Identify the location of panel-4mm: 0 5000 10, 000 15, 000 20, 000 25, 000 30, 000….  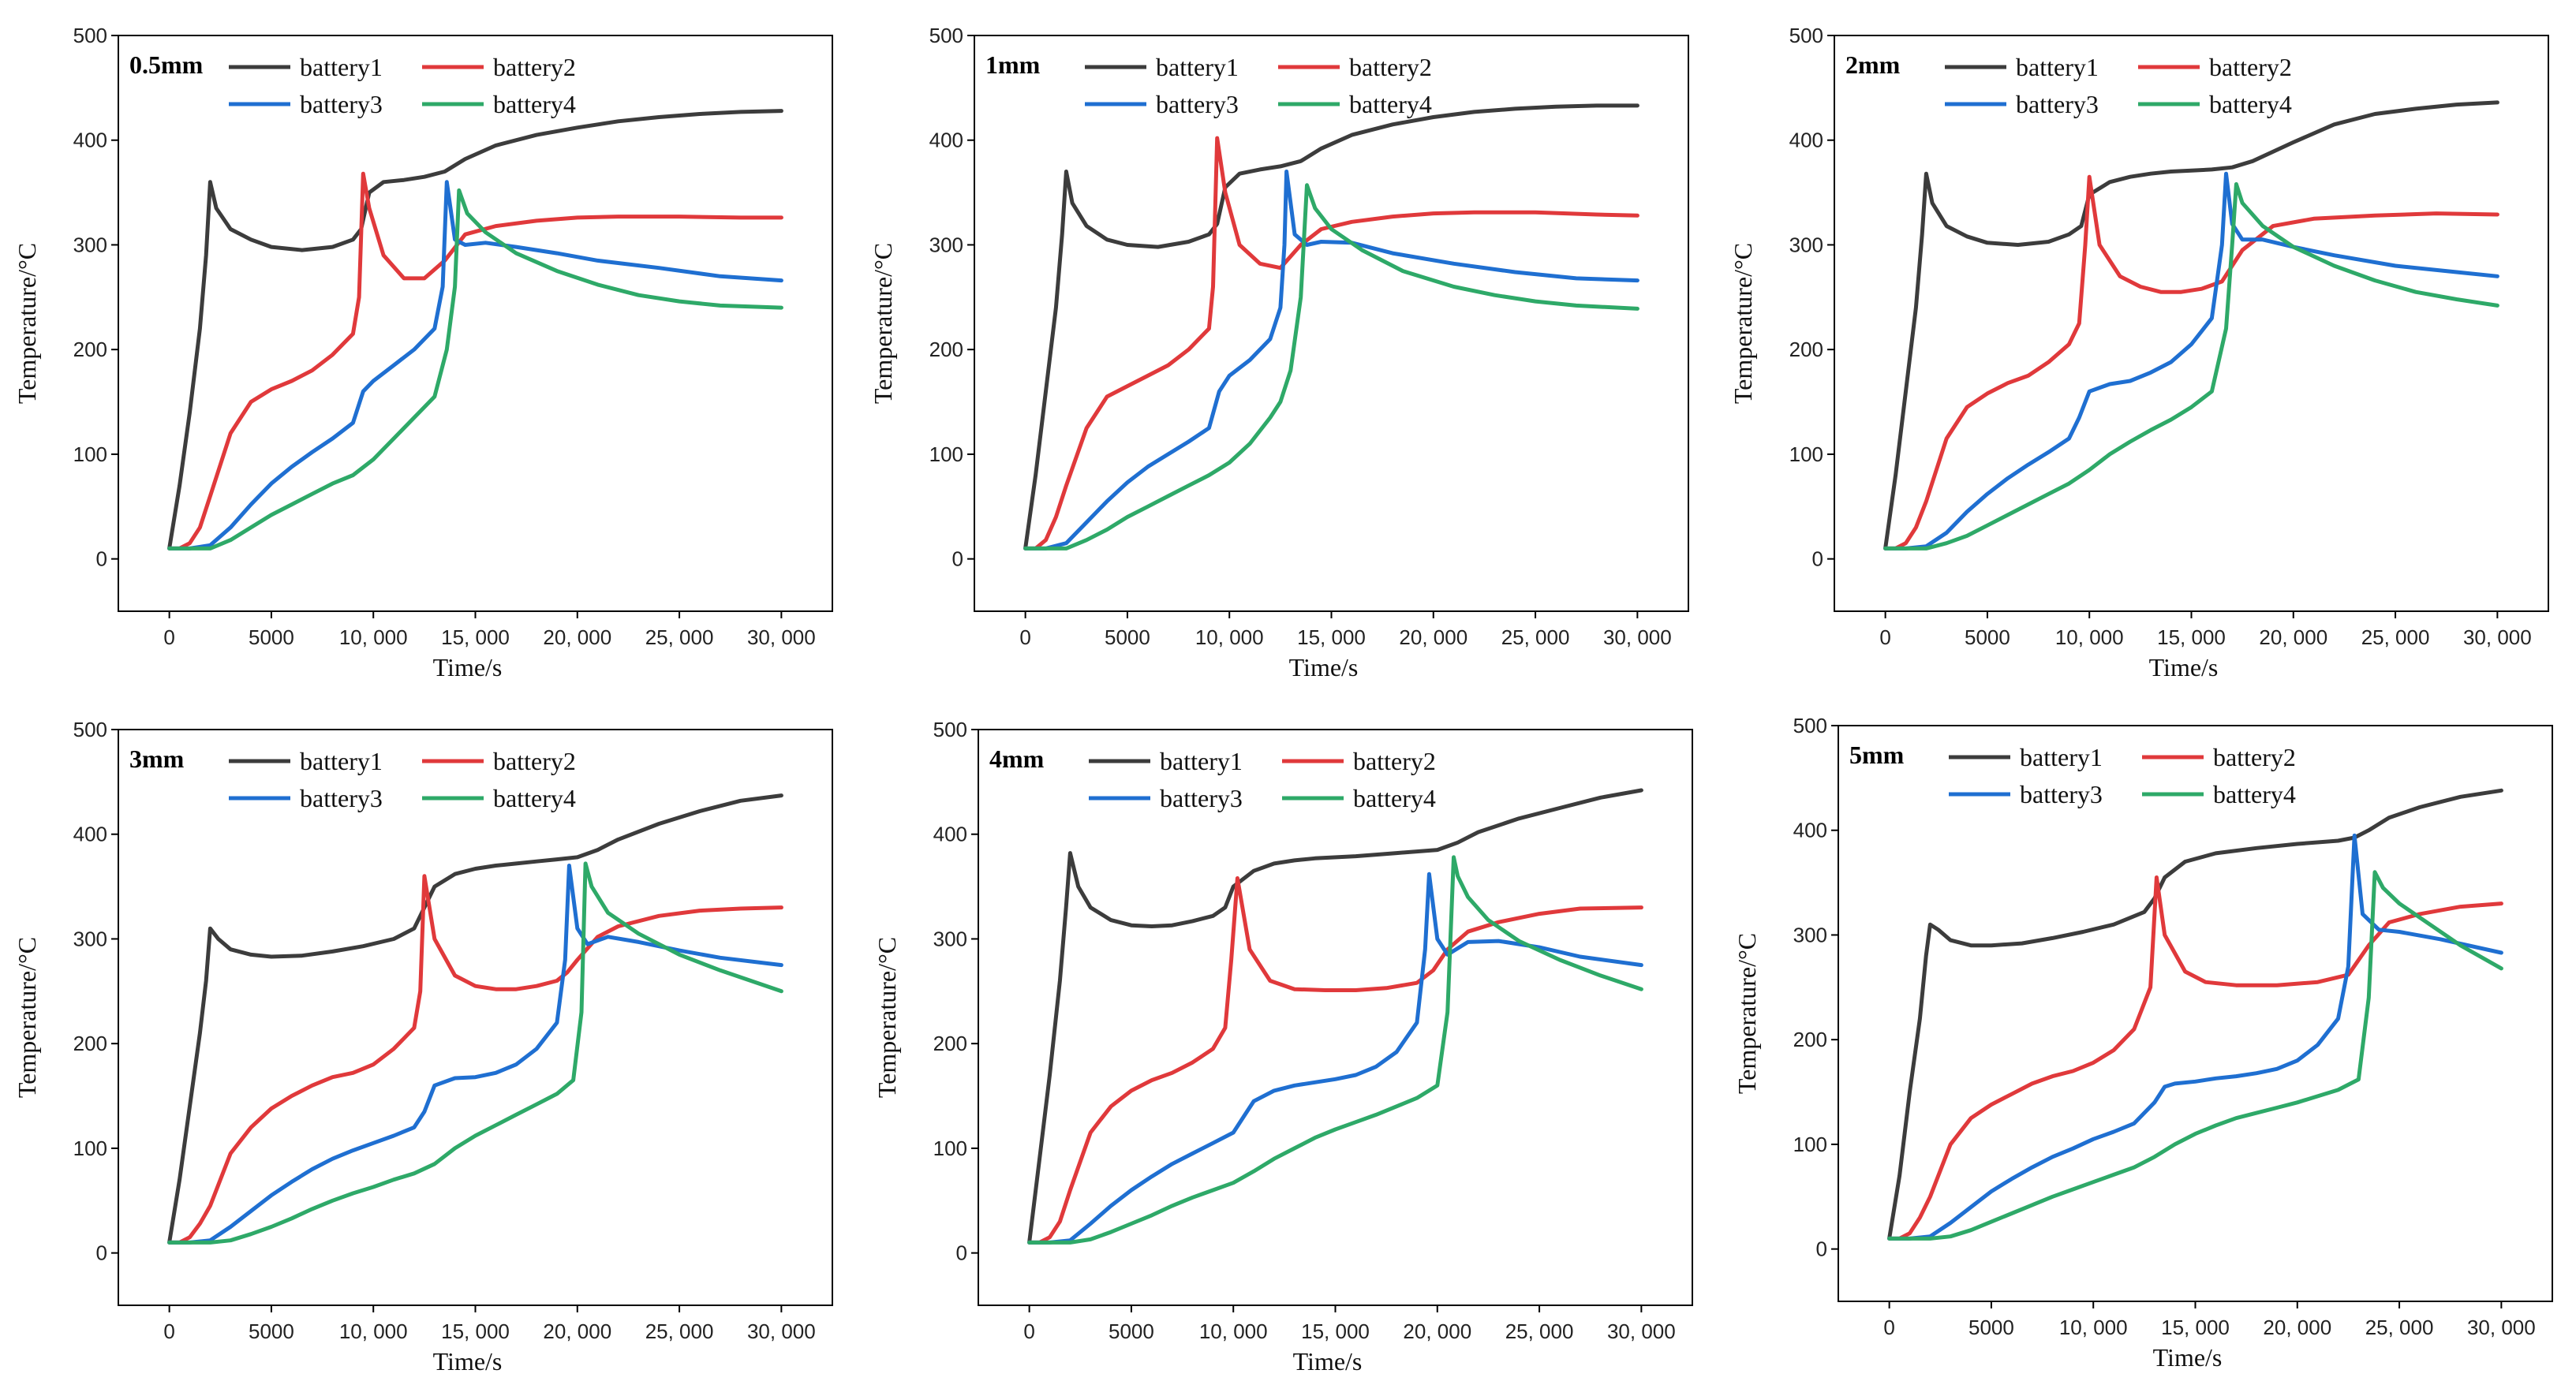
(1283, 1047).